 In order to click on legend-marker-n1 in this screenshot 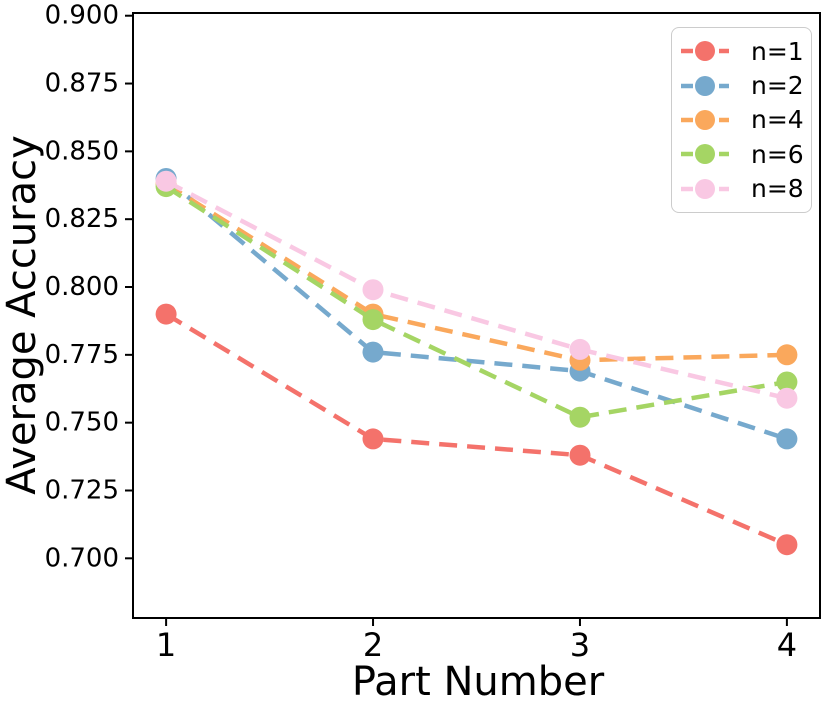, I will do `click(705, 51)`.